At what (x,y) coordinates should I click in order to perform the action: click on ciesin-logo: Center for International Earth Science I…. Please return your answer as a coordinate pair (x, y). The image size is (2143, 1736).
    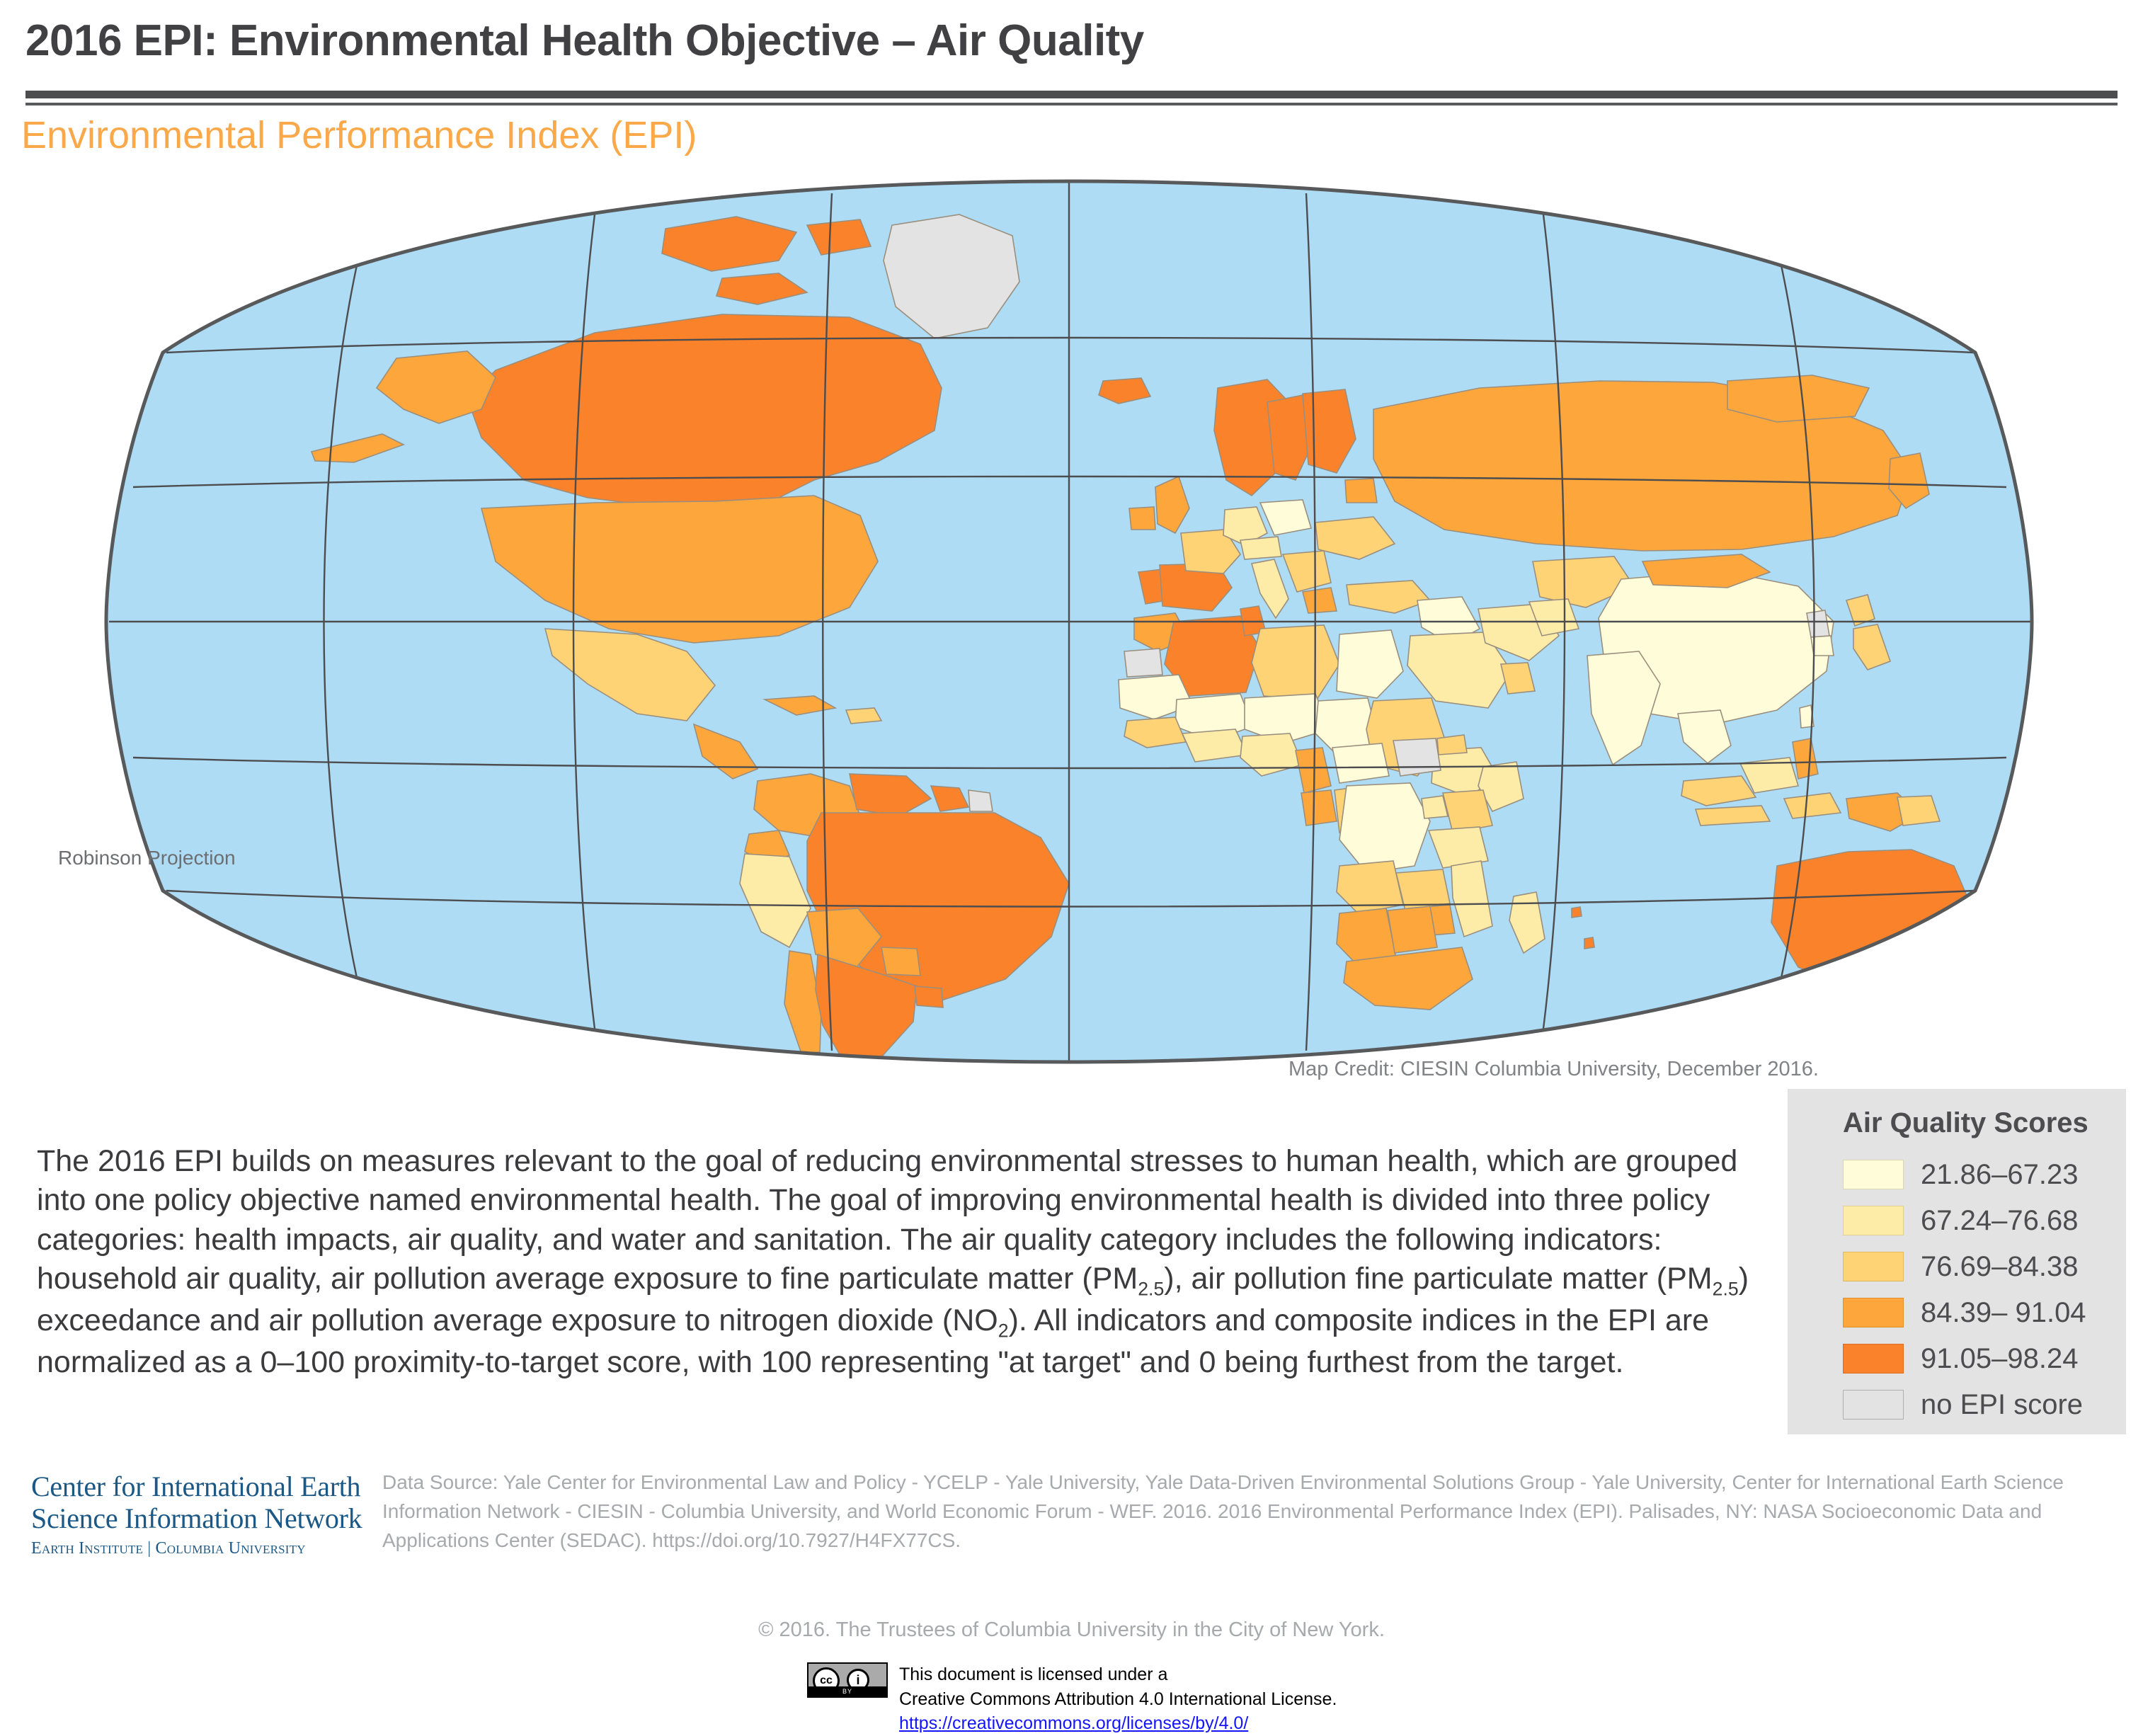
    Looking at the image, I should click on (201, 1516).